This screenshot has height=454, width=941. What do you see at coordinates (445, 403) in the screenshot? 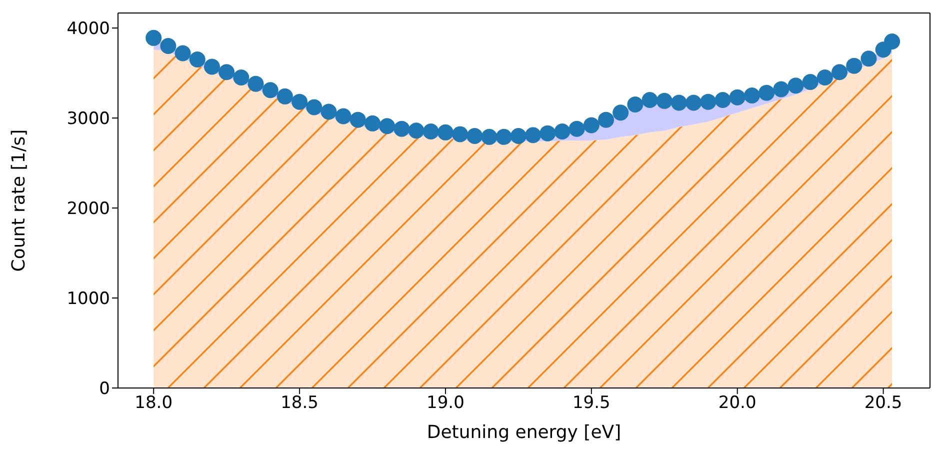
I see `x-tick-label: 19.0` at bounding box center [445, 403].